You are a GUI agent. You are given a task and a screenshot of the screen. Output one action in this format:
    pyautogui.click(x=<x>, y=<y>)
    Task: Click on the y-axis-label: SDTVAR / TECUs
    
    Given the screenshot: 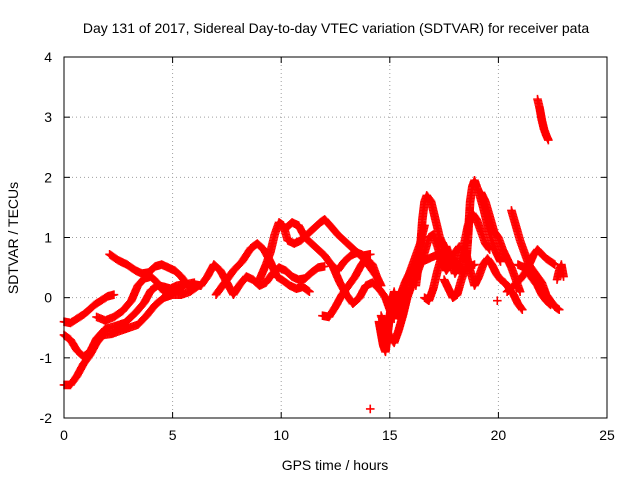 What is the action you would take?
    pyautogui.click(x=13, y=238)
    